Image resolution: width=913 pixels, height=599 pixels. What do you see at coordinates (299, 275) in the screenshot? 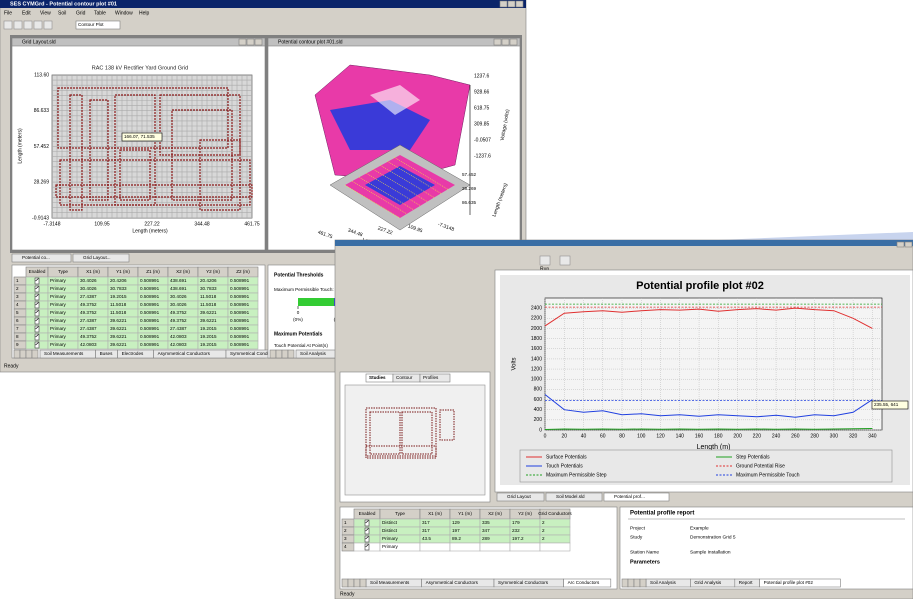
I see `section-heading: Potential Thresholds` at bounding box center [299, 275].